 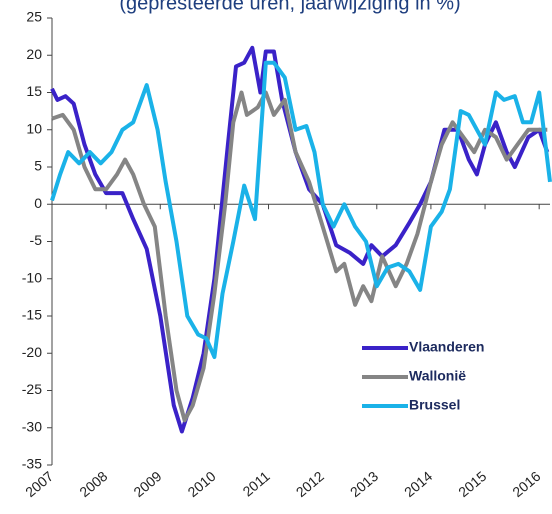 What do you see at coordinates (32, 464) in the screenshot?
I see `y-tick-label: -35` at bounding box center [32, 464].